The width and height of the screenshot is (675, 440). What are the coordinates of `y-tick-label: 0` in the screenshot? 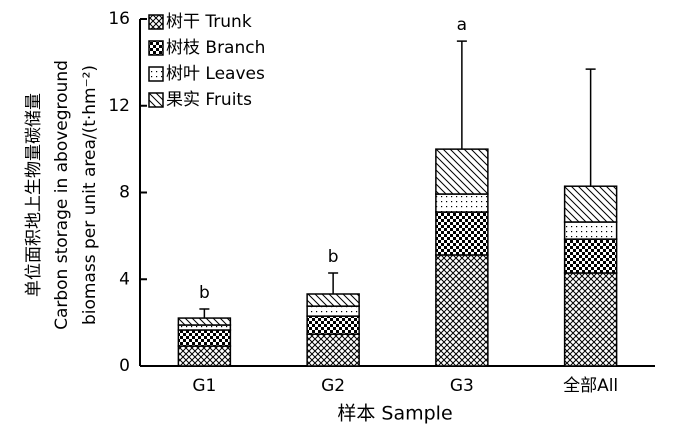 It's located at (124, 366).